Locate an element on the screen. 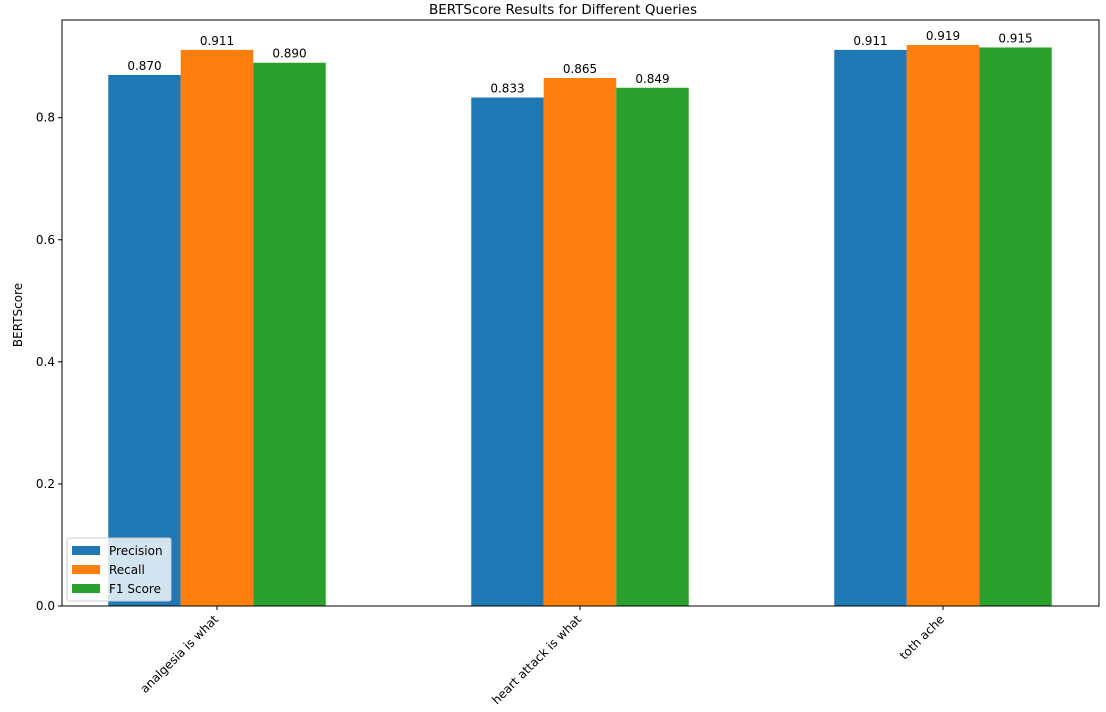 The width and height of the screenshot is (1106, 712). chart-title: BERTScore Results for Different Queries is located at coordinates (563, 10).